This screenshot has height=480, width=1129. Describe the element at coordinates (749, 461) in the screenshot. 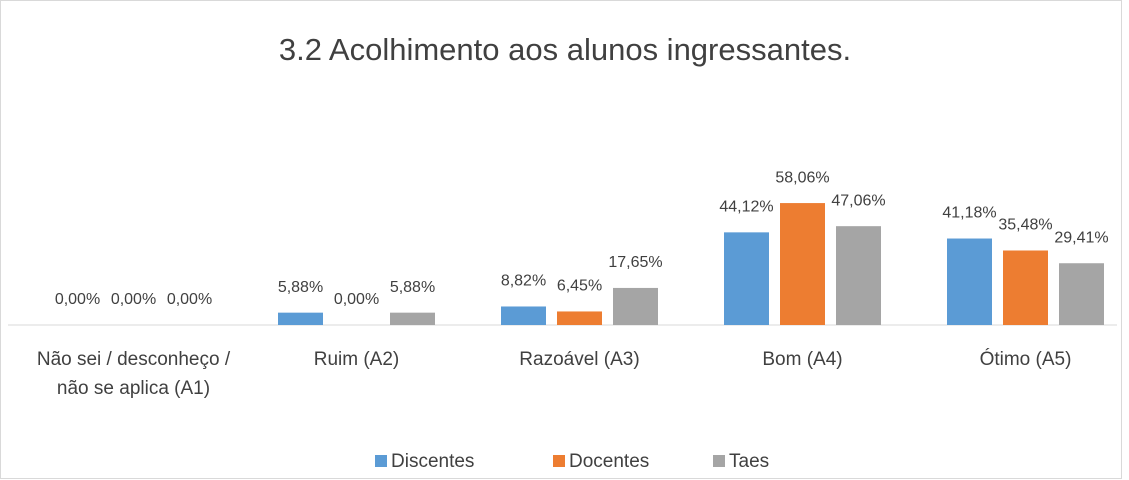

I see `legend-label: Taes` at that location.